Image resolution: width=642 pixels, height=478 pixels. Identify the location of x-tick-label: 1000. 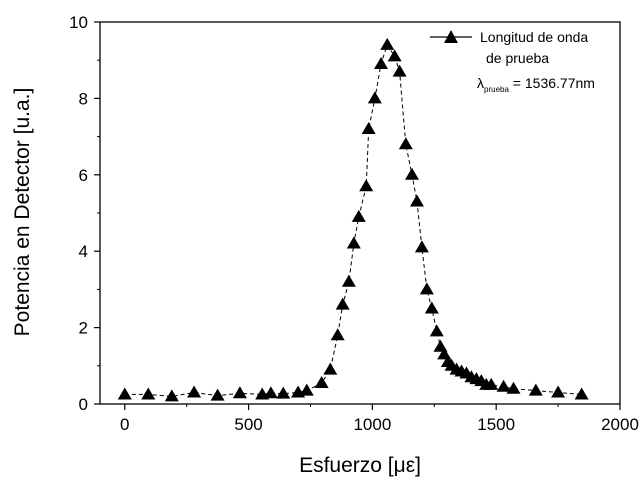
(372, 424).